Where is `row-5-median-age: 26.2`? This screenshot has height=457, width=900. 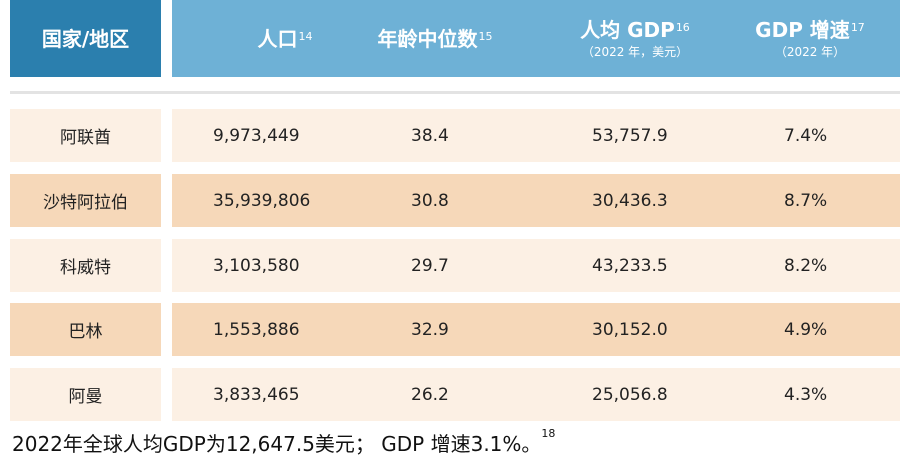 row-5-median-age: 26.2 is located at coordinates (430, 394).